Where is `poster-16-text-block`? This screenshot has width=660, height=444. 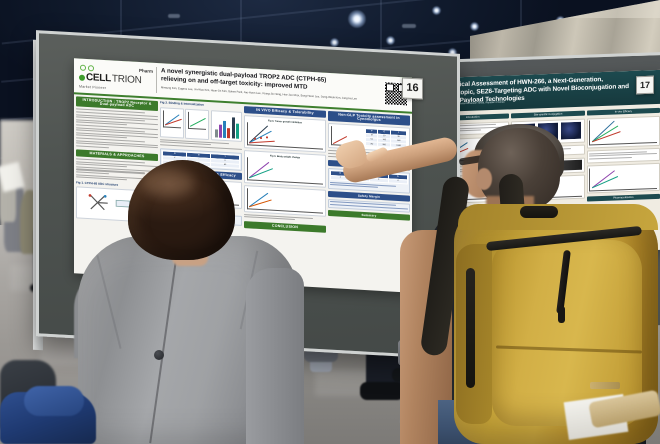 poster-16-text-block is located at coordinates (117, 130).